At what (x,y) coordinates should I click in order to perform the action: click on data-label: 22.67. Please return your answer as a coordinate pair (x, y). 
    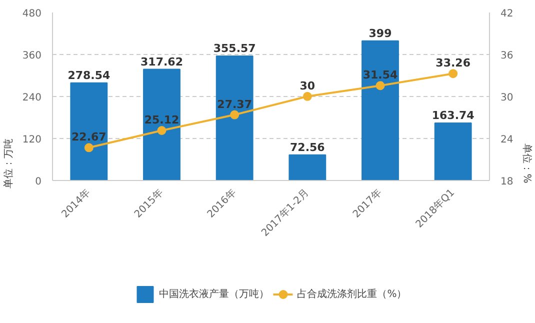
    Looking at the image, I should click on (89, 137).